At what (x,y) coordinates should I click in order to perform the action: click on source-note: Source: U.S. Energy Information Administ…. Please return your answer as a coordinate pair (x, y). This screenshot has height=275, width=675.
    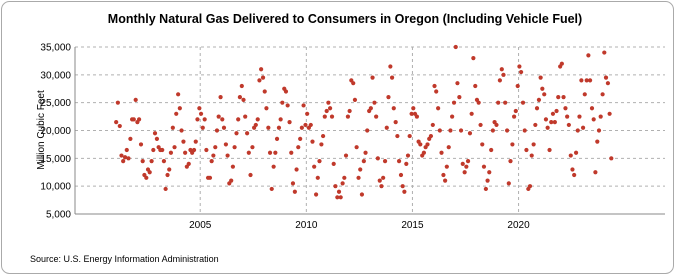
    Looking at the image, I should click on (124, 259).